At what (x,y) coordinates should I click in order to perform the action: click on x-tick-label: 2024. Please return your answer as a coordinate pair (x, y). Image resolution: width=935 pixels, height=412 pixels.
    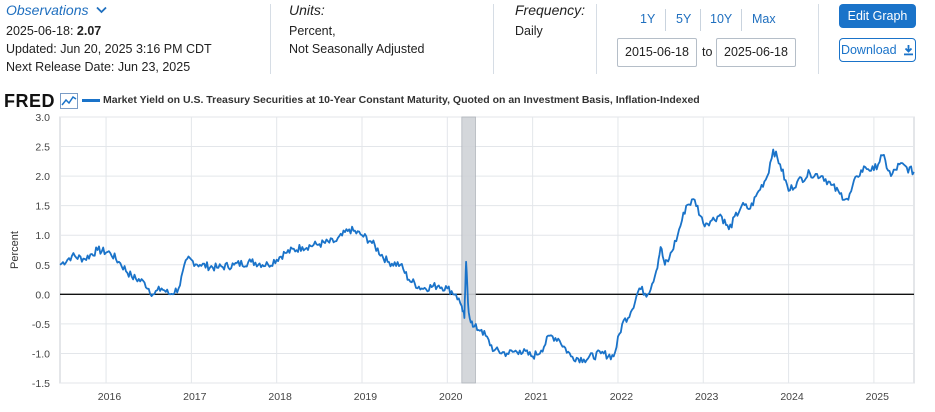
    Looking at the image, I should click on (792, 397).